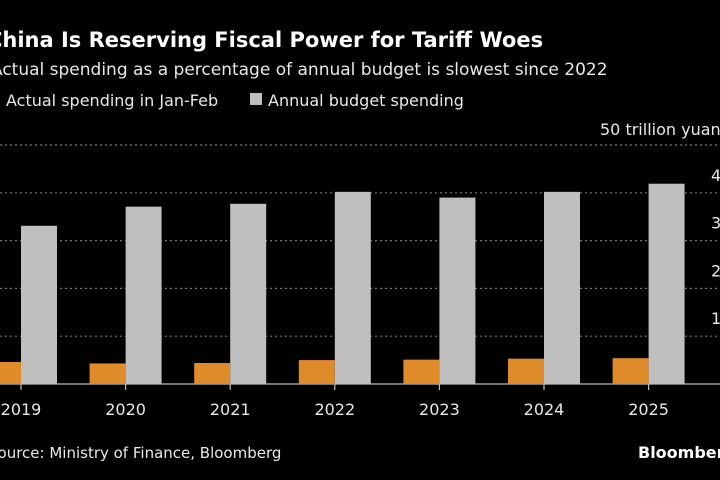  What do you see at coordinates (248, 293) in the screenshot?
I see `bar-budget-2021` at bounding box center [248, 293].